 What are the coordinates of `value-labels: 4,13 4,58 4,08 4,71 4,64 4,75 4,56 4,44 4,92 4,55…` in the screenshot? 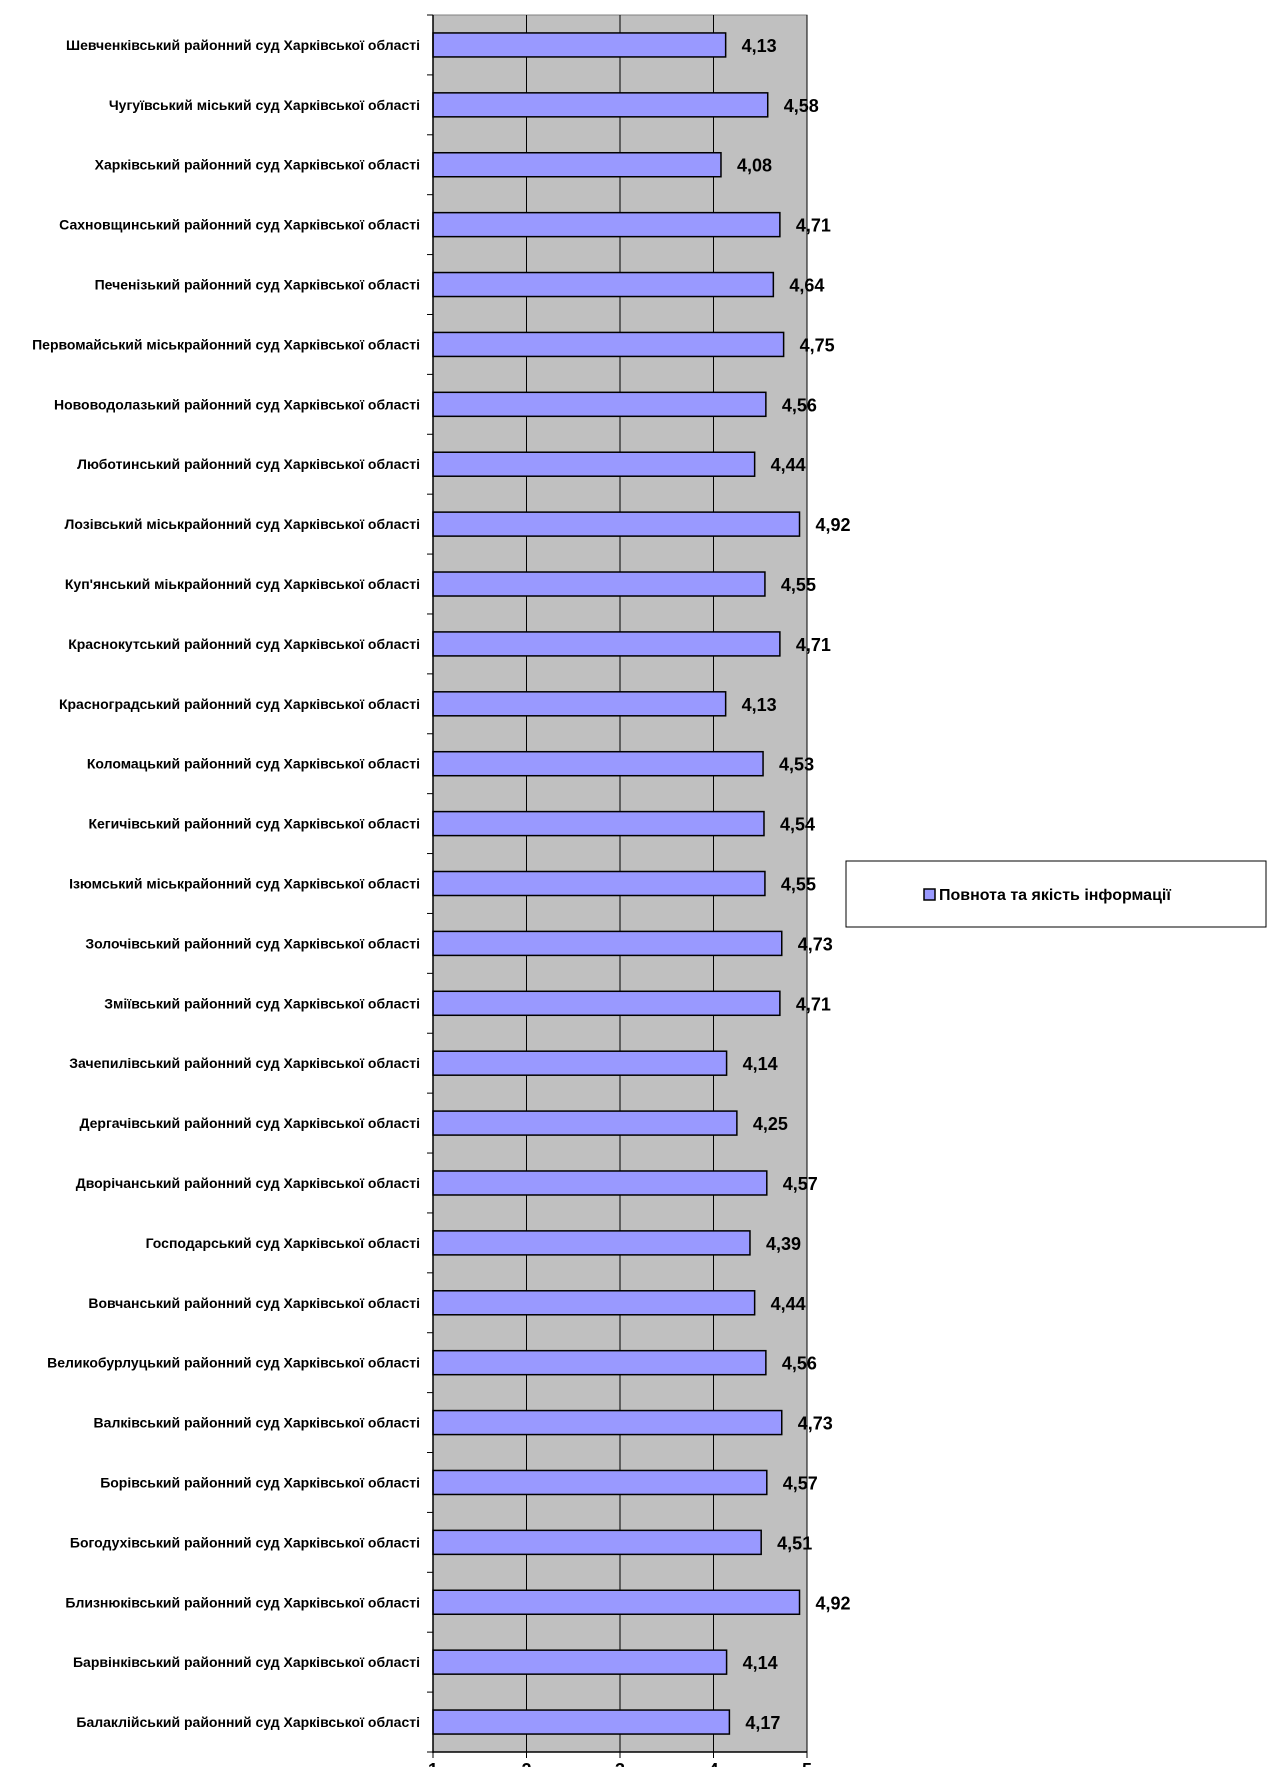 It's located at (794, 884).